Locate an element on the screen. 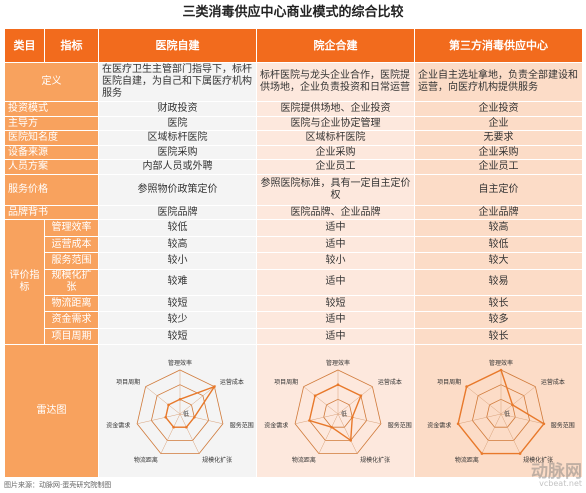  cell: 较易 is located at coordinates (498, 282).